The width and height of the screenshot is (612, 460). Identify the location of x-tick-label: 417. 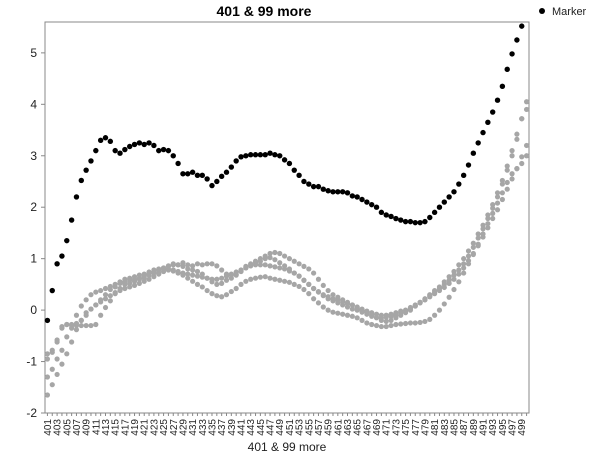
(125, 427).